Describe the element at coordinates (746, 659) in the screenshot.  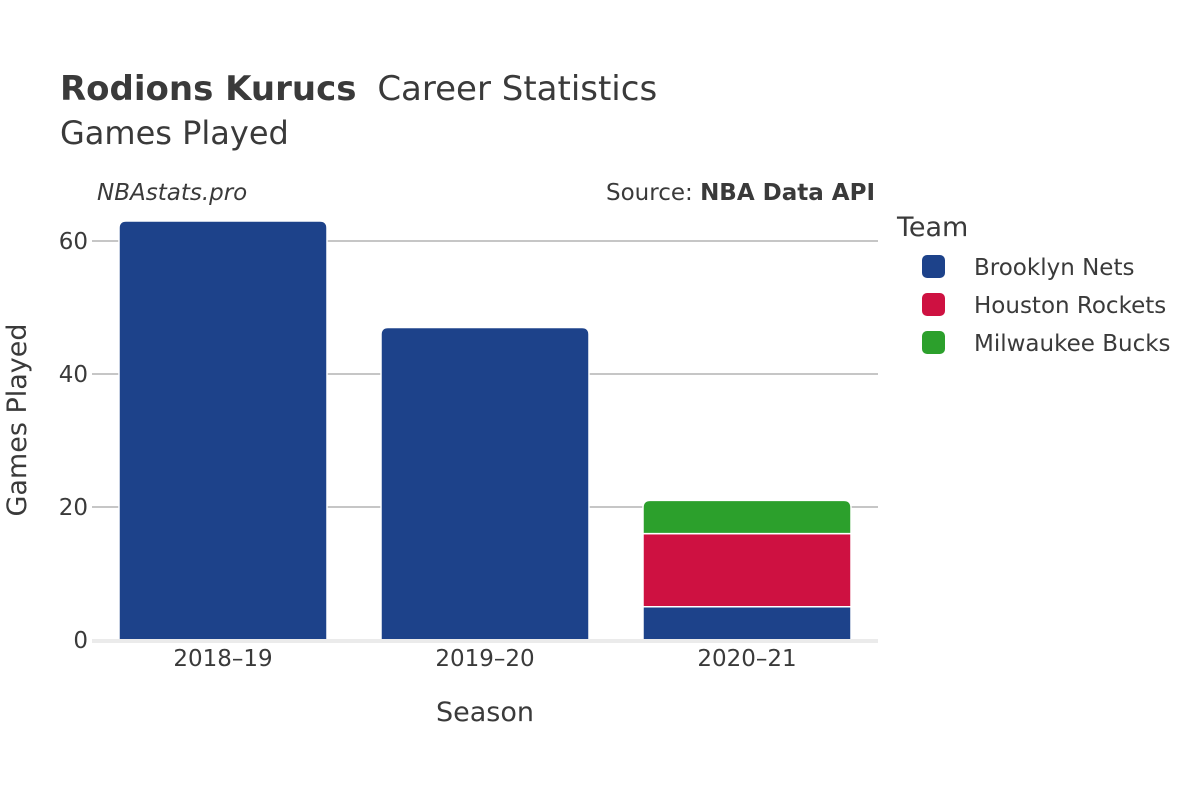
I see `x-tick-label: 2020–21` at that location.